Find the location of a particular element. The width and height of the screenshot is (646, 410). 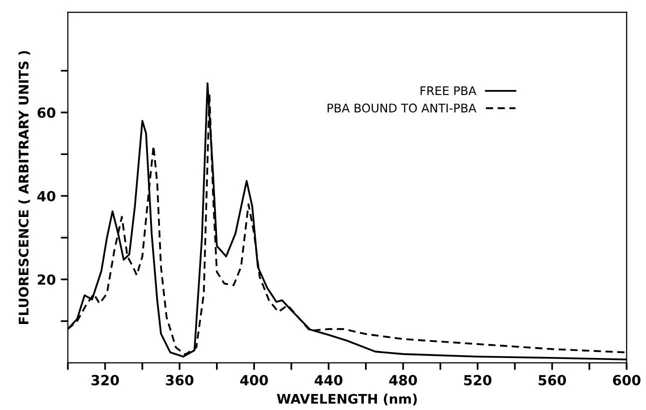

x-tick-label: 440 is located at coordinates (328, 380).